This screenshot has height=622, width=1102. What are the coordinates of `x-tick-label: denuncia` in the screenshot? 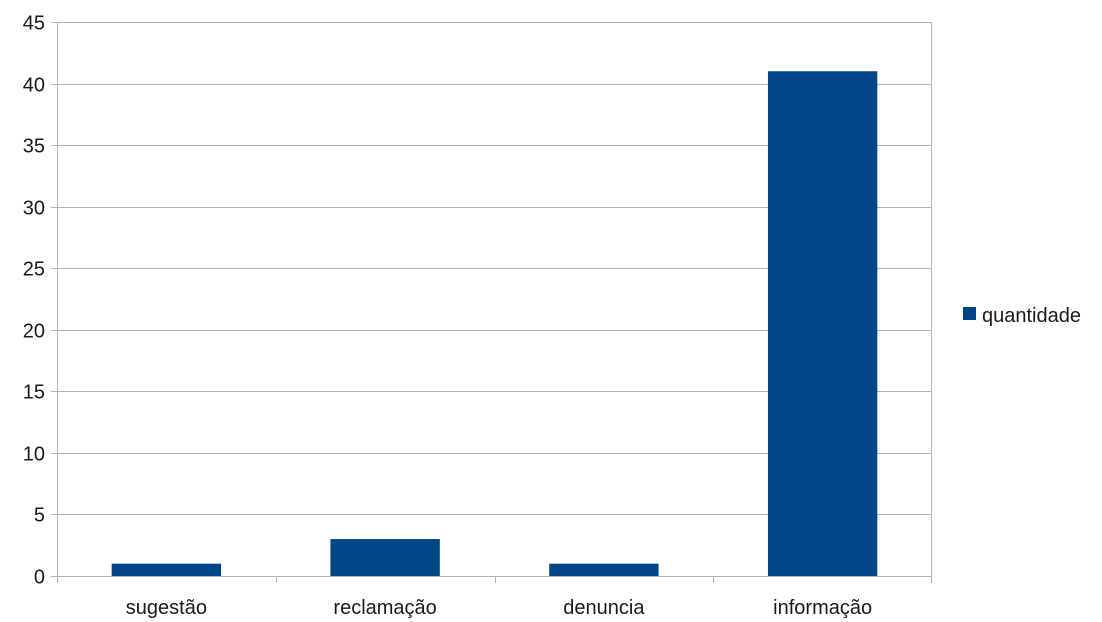 It's located at (604, 608).